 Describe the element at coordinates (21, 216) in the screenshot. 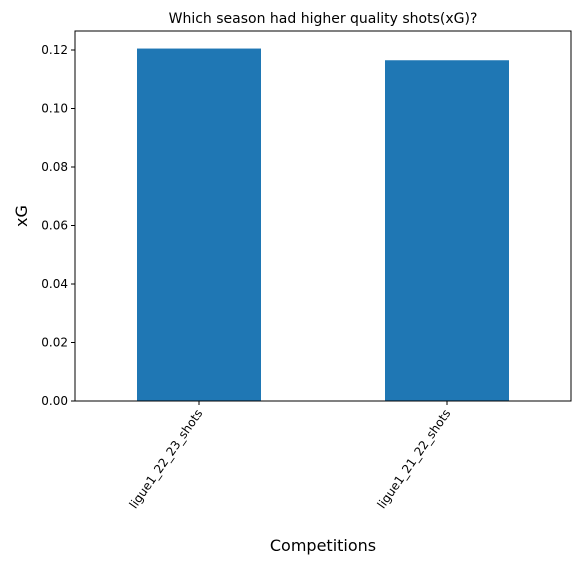

I see `y-axis-label: xG` at that location.